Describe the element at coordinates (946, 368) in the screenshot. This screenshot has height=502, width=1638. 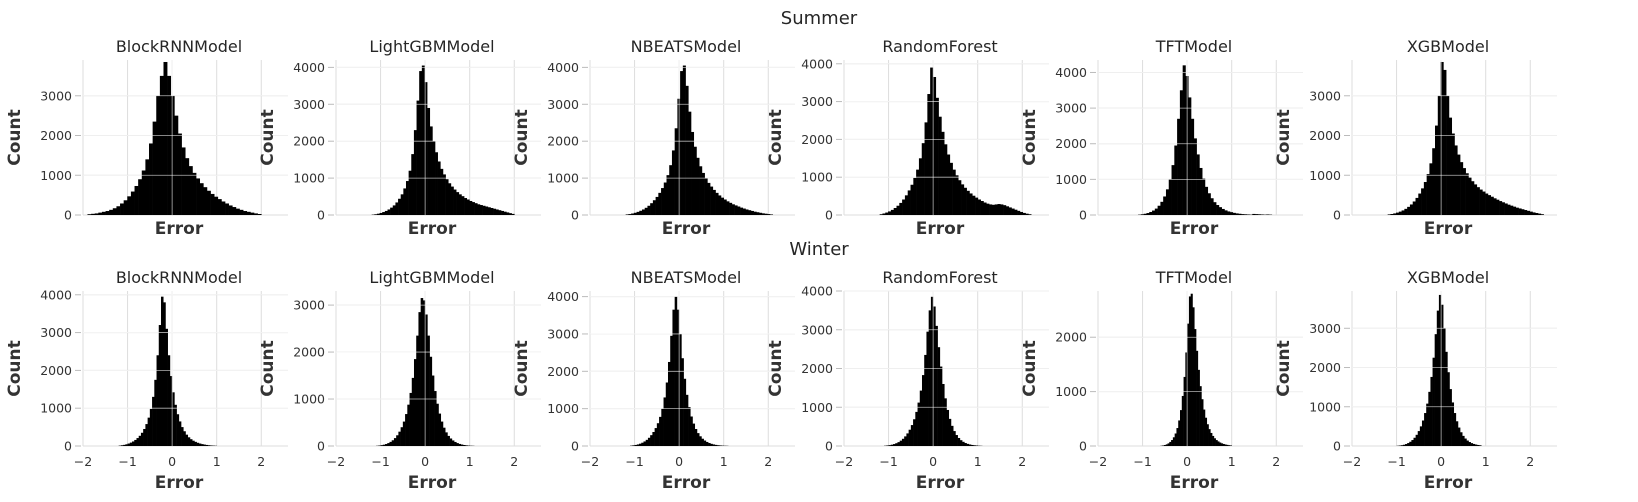
I see `bar-overlay-gridlines` at that location.